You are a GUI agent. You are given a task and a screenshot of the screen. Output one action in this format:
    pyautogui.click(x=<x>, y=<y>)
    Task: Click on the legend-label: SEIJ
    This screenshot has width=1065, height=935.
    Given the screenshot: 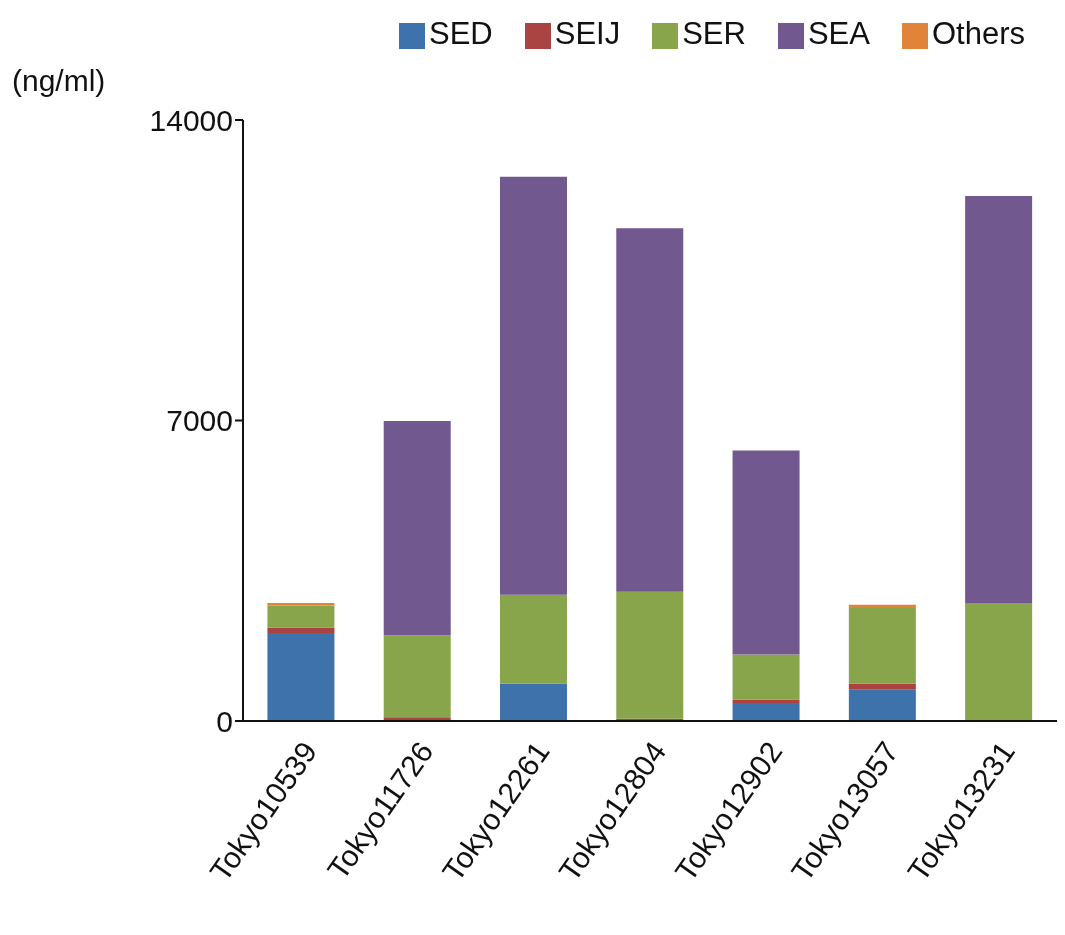 What is the action you would take?
    pyautogui.click(x=587, y=33)
    